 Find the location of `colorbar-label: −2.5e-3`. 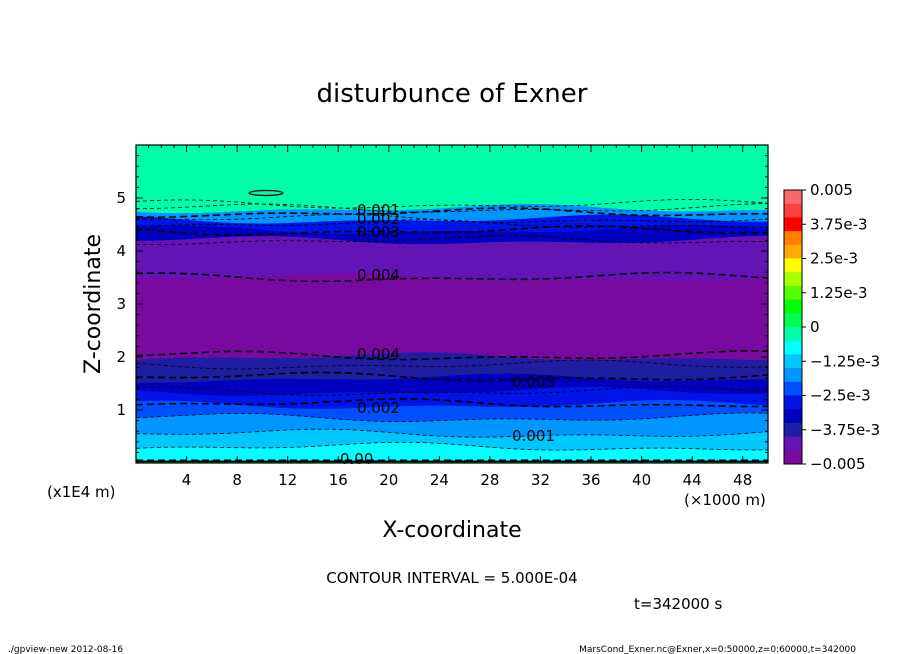

colorbar-label: −2.5e-3 is located at coordinates (840, 396).